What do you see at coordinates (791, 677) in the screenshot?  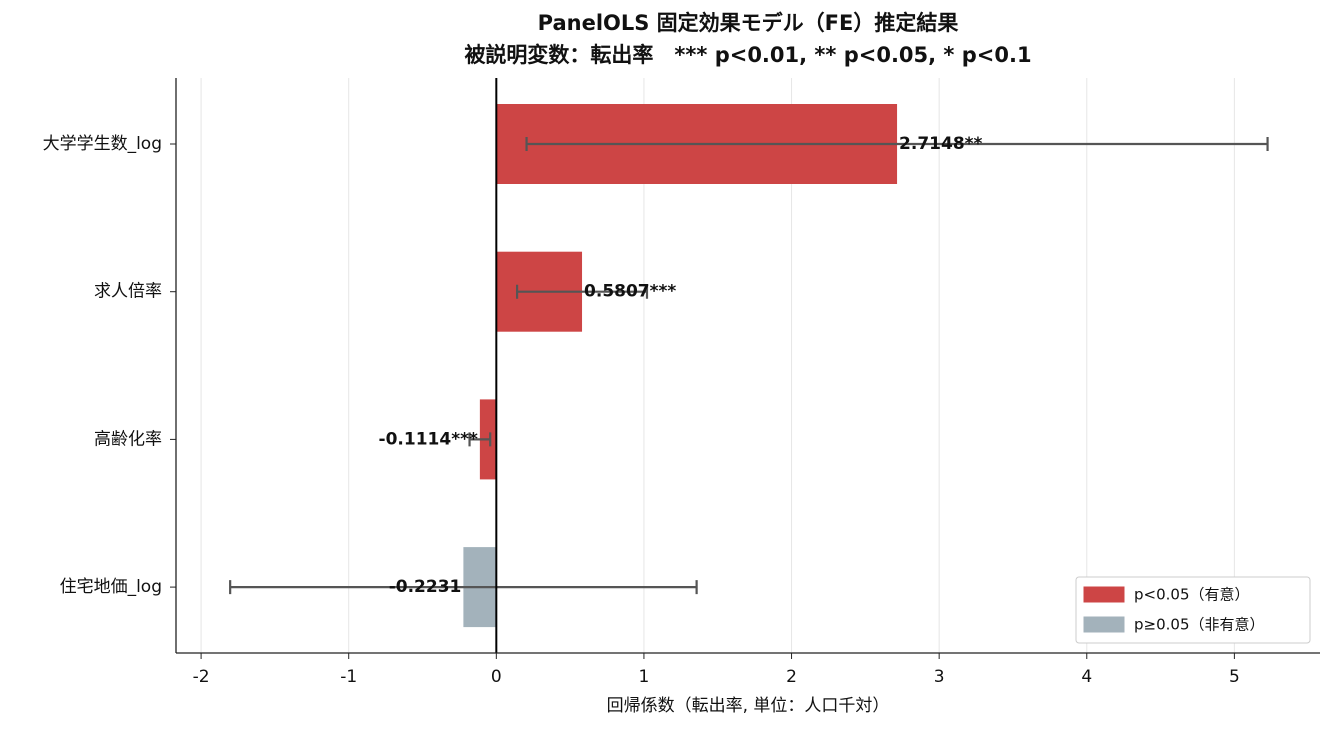 I see `x-tick-label: 2` at bounding box center [791, 677].